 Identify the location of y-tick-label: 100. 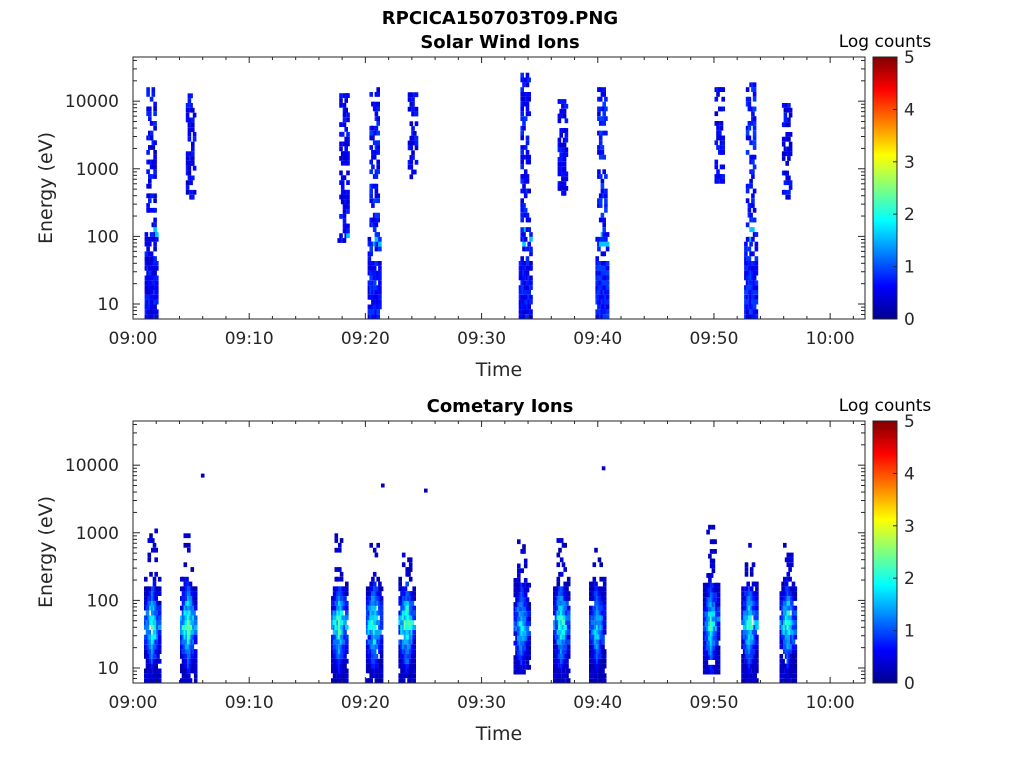
(103, 601).